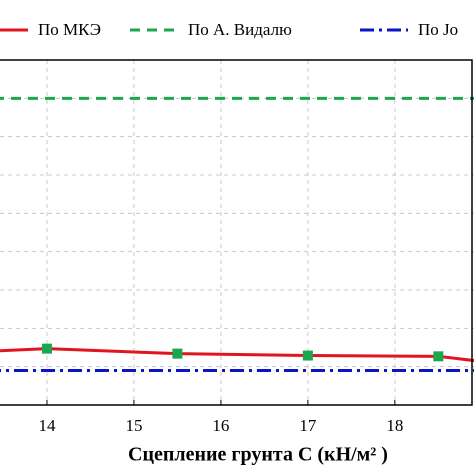 The height and width of the screenshot is (474, 474). What do you see at coordinates (438, 29) in the screenshot?
I see `legend-label: По Jo` at bounding box center [438, 29].